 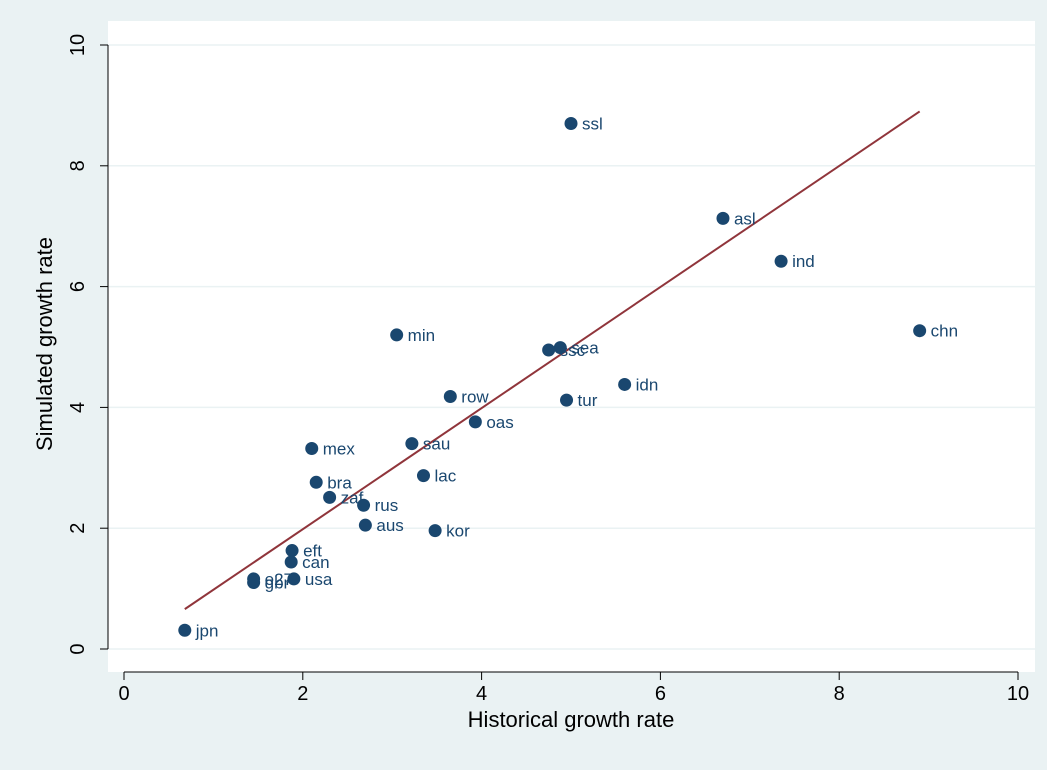 What do you see at coordinates (78, 286) in the screenshot?
I see `y-tick-label: 6` at bounding box center [78, 286].